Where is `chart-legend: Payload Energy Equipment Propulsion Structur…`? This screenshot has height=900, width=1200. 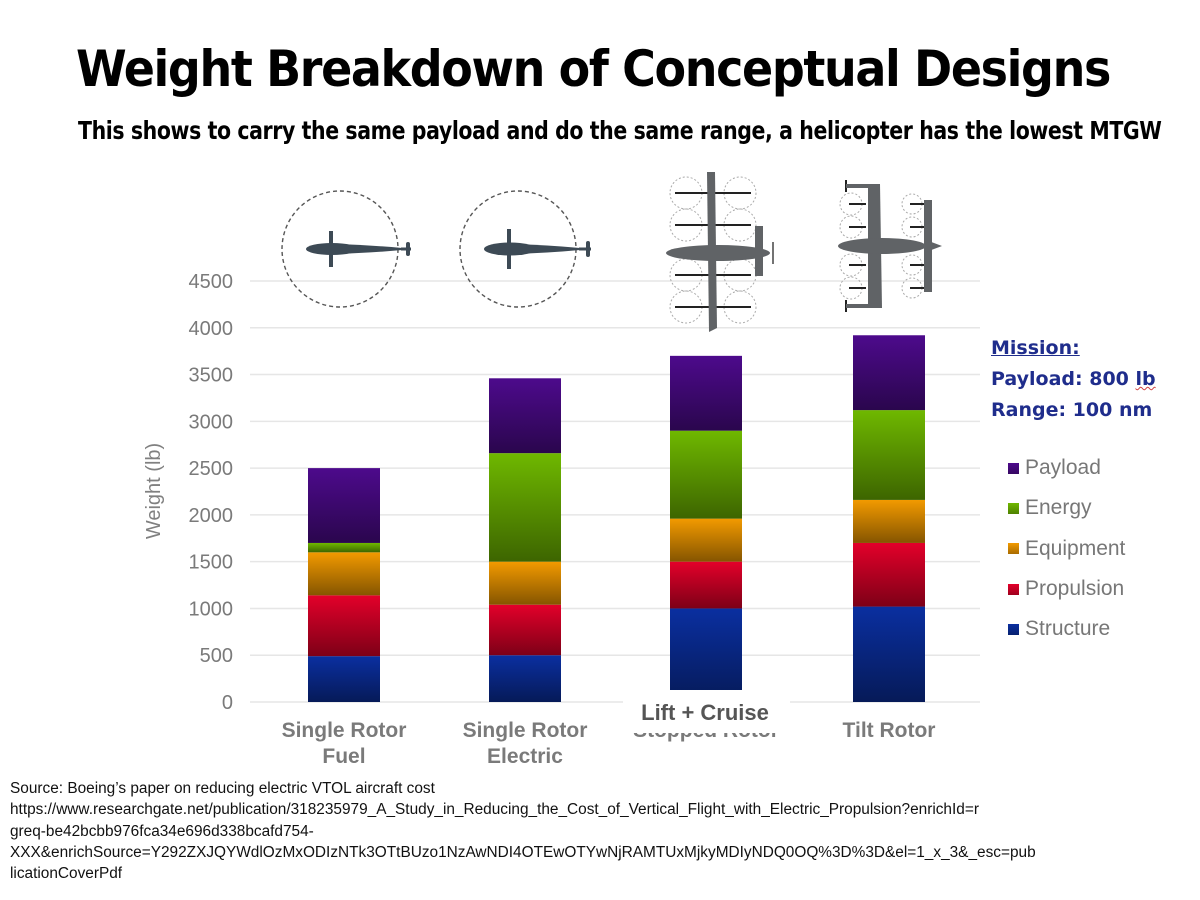 chart-legend: Payload Energy Equipment Propulsion Structur… is located at coordinates (1066, 548).